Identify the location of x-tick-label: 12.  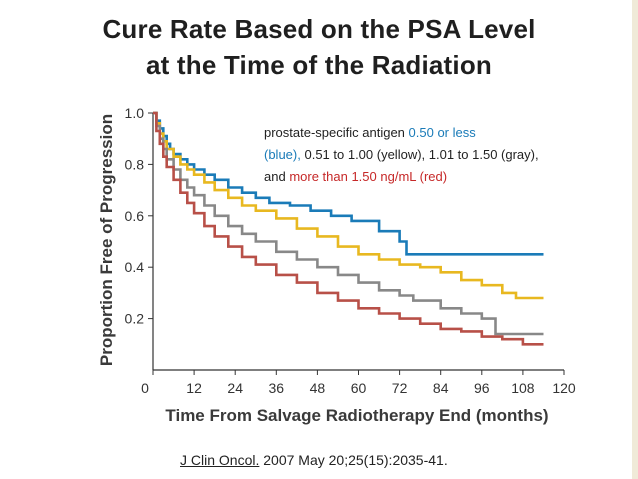
(194, 388).